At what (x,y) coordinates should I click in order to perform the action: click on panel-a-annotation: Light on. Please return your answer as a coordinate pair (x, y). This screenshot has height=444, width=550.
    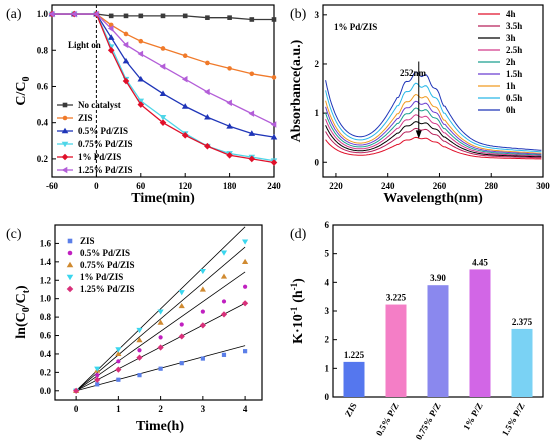
    Looking at the image, I should click on (84, 45).